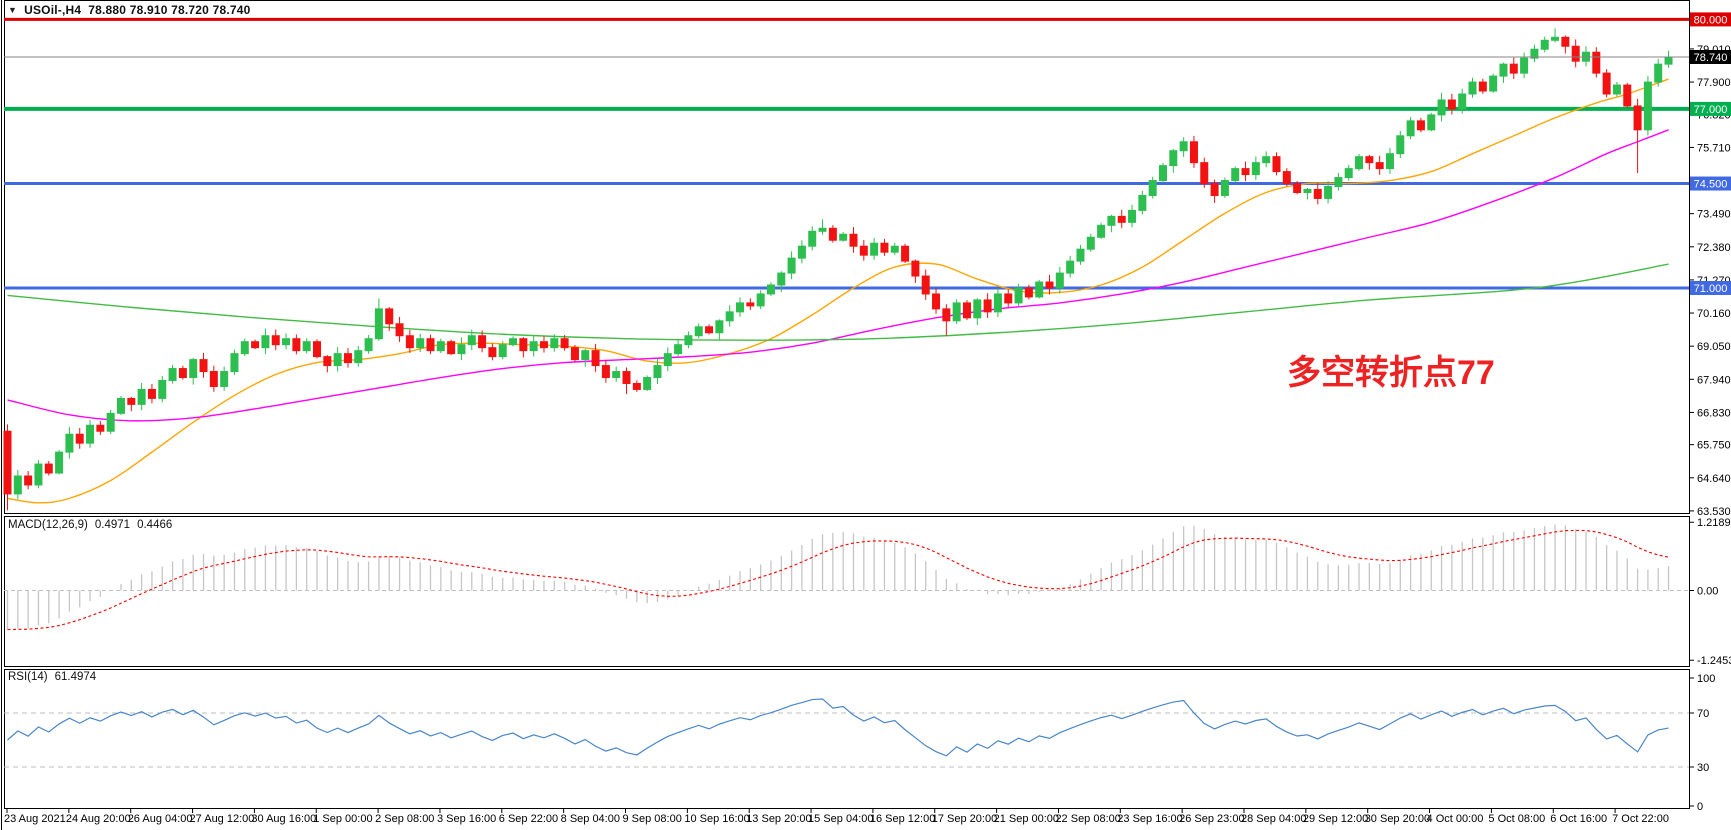  I want to click on time-axis-label: 7 Oct 22:00, so click(1640, 819).